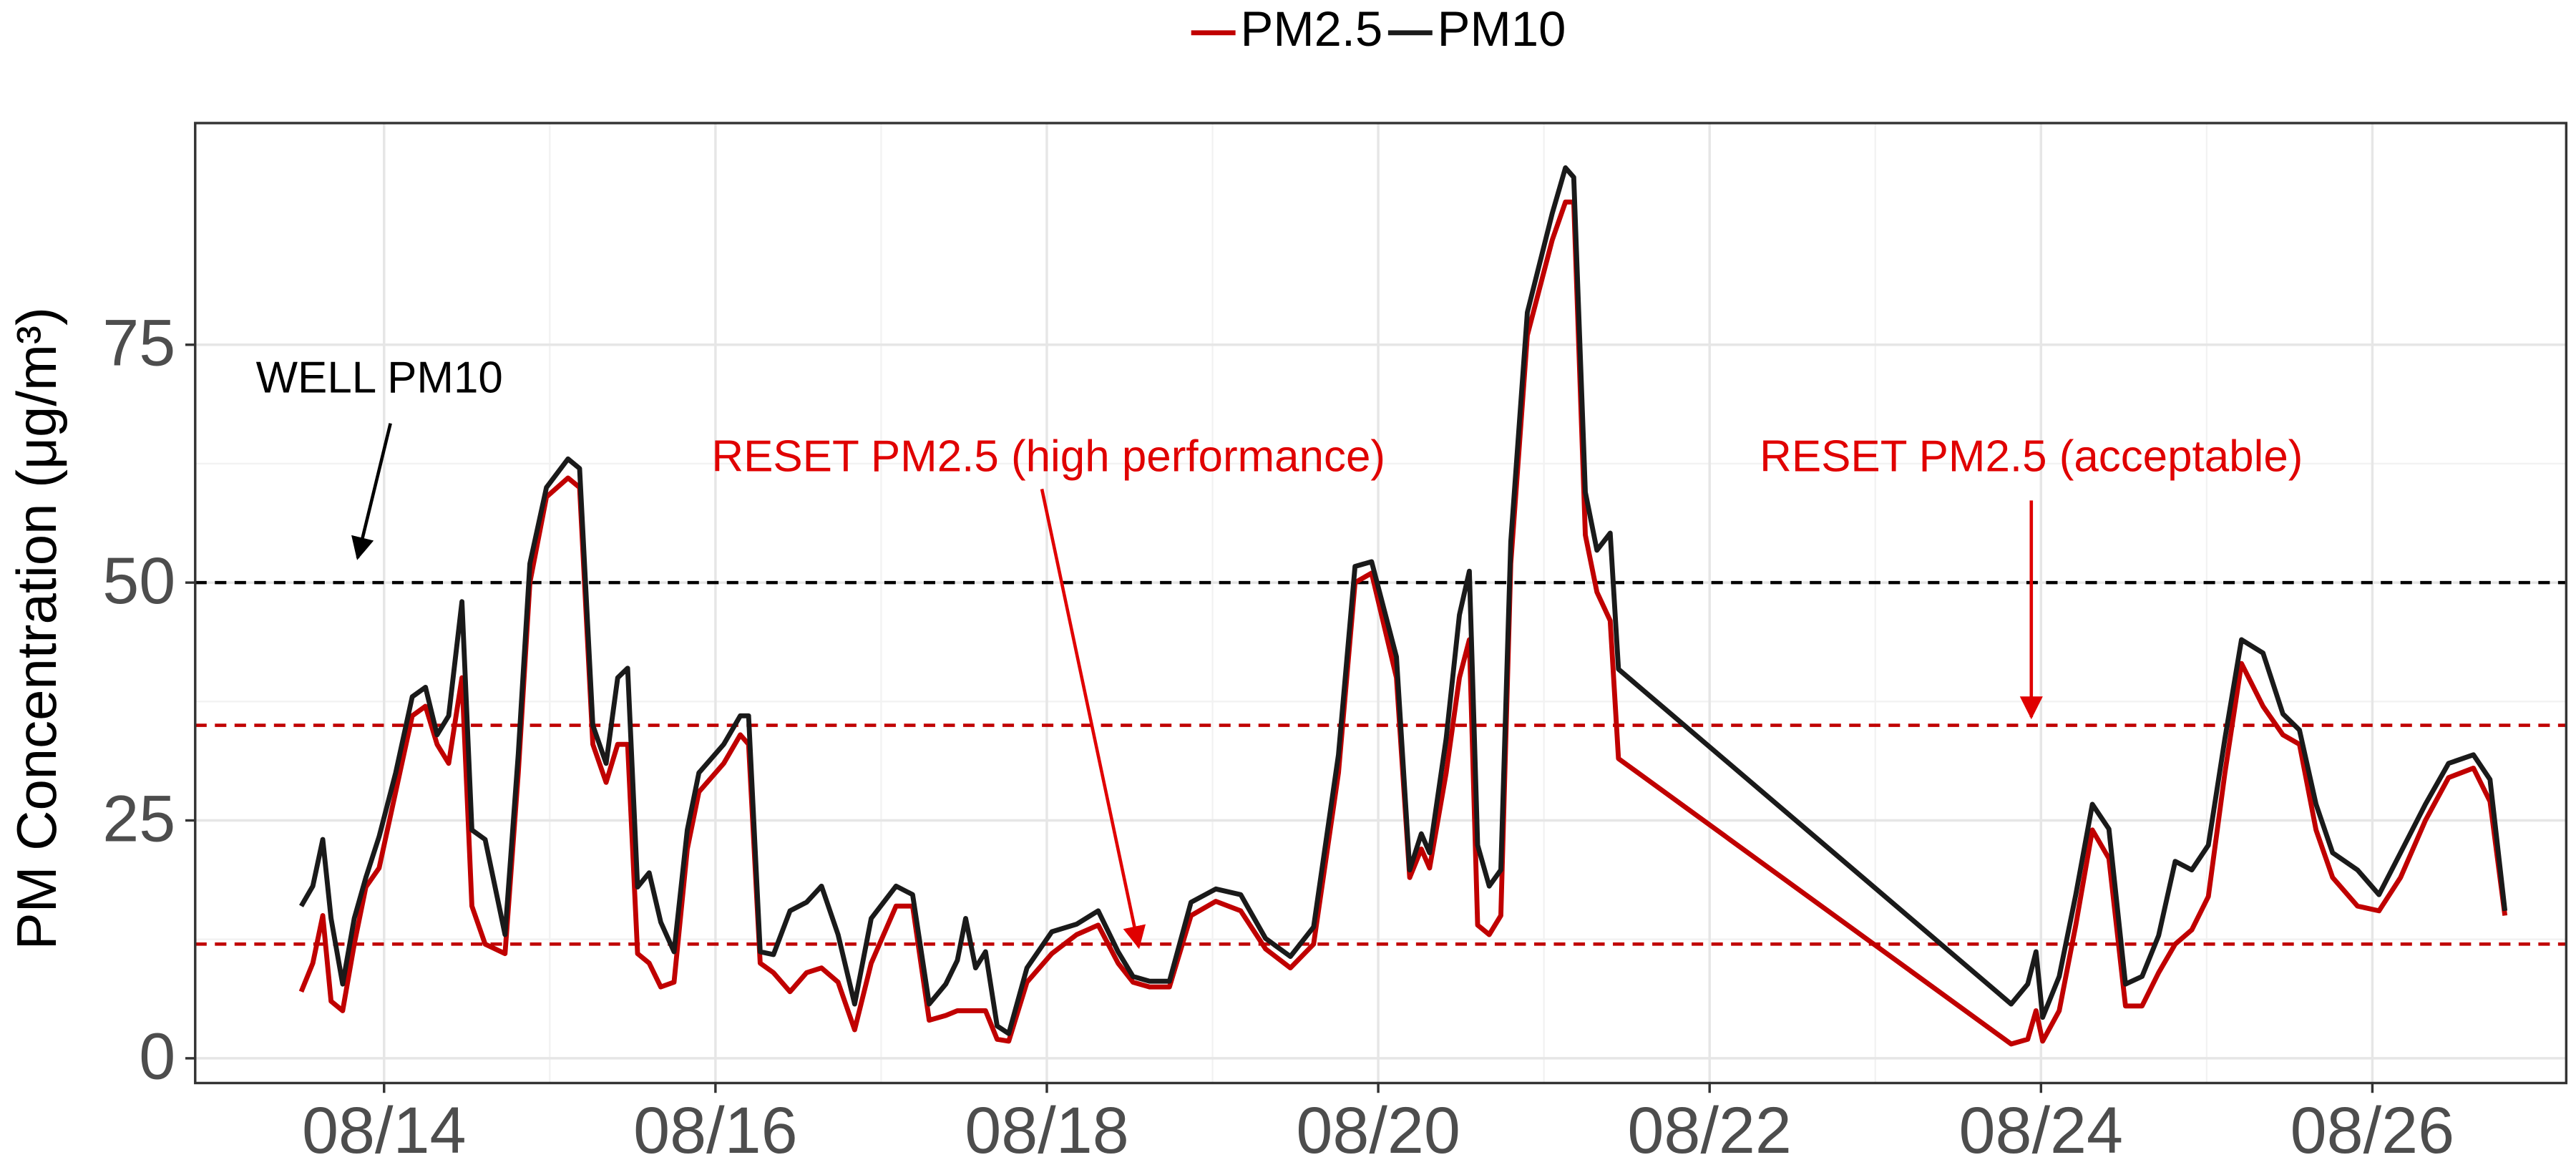  What do you see at coordinates (2031, 456) in the screenshot?
I see `annotation: RESET PM2.5 (acceptable)` at bounding box center [2031, 456].